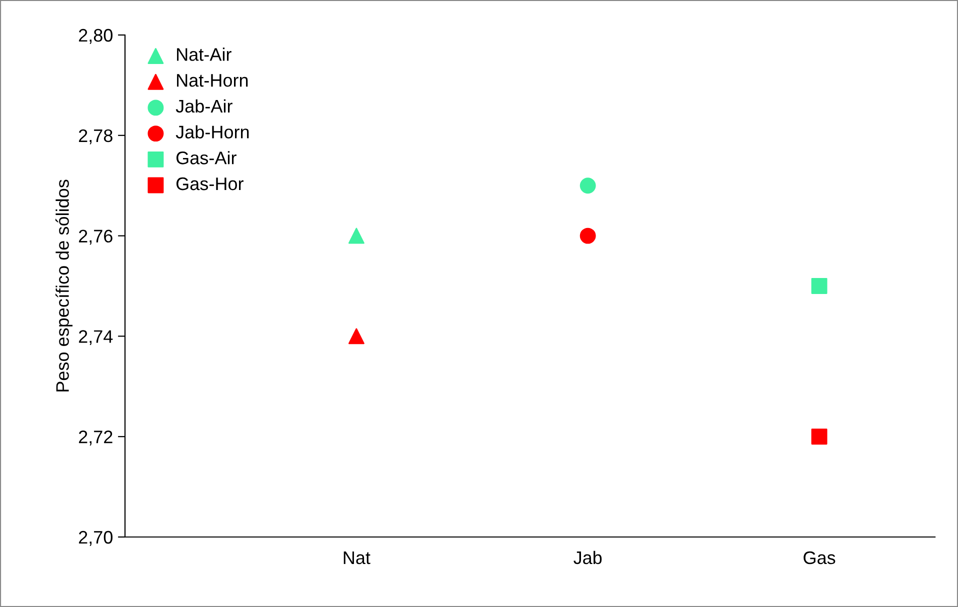 The width and height of the screenshot is (958, 607). What do you see at coordinates (95, 438) in the screenshot?
I see `y-tick-label: 2,72` at bounding box center [95, 438].